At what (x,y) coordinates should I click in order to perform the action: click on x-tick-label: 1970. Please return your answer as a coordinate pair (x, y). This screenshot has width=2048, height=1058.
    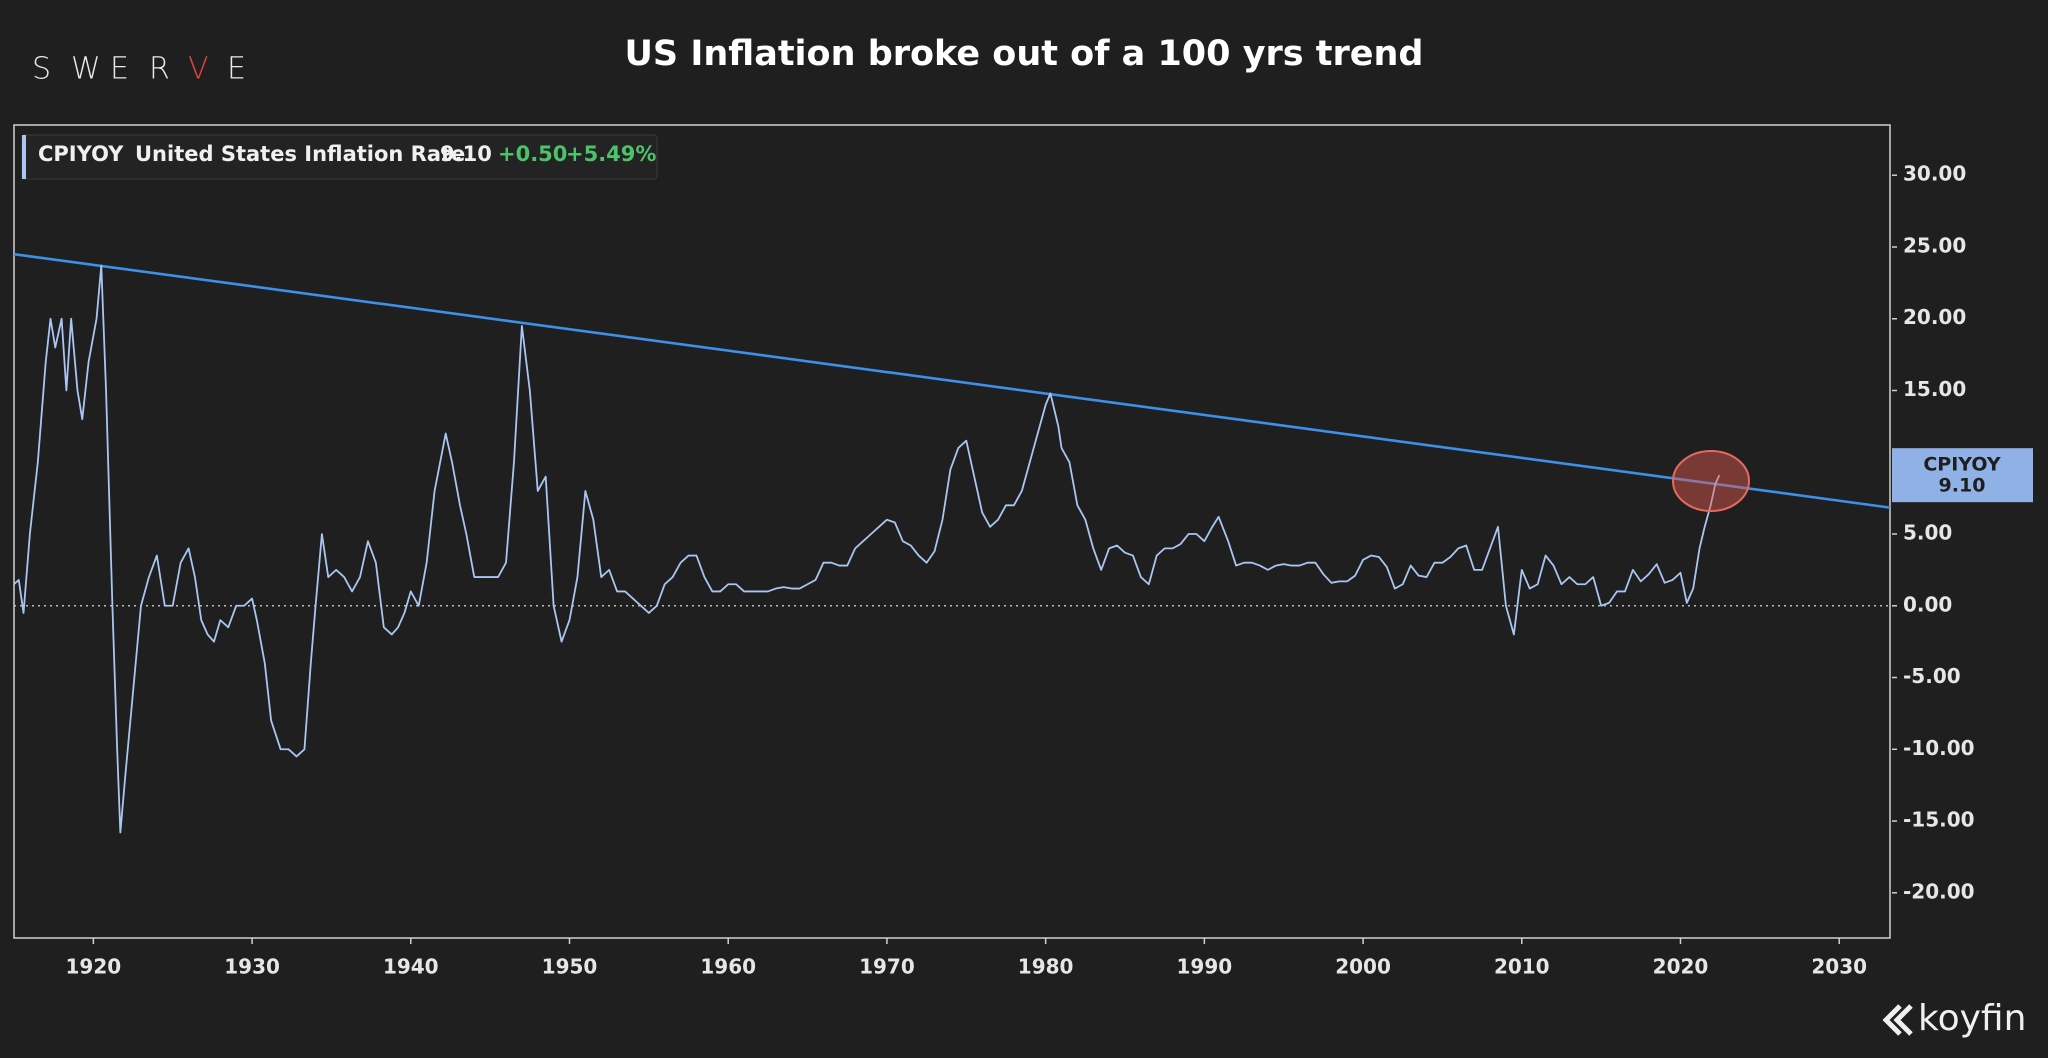
    Looking at the image, I should click on (887, 967).